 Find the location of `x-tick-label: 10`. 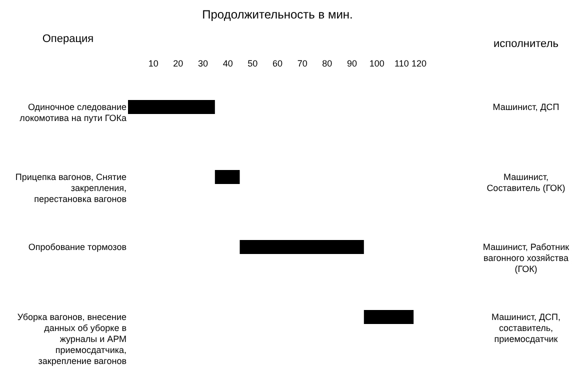

x-tick-label: 10 is located at coordinates (153, 63).